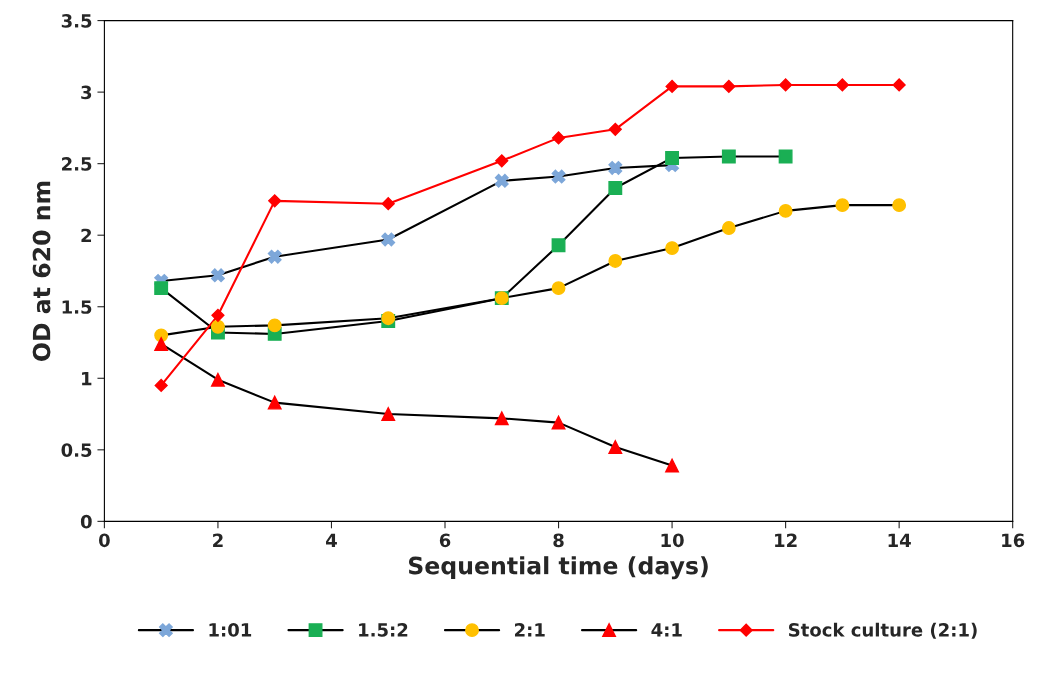 This screenshot has width=1044, height=686. What do you see at coordinates (786, 540) in the screenshot?
I see `x-tick-label: 12` at bounding box center [786, 540].